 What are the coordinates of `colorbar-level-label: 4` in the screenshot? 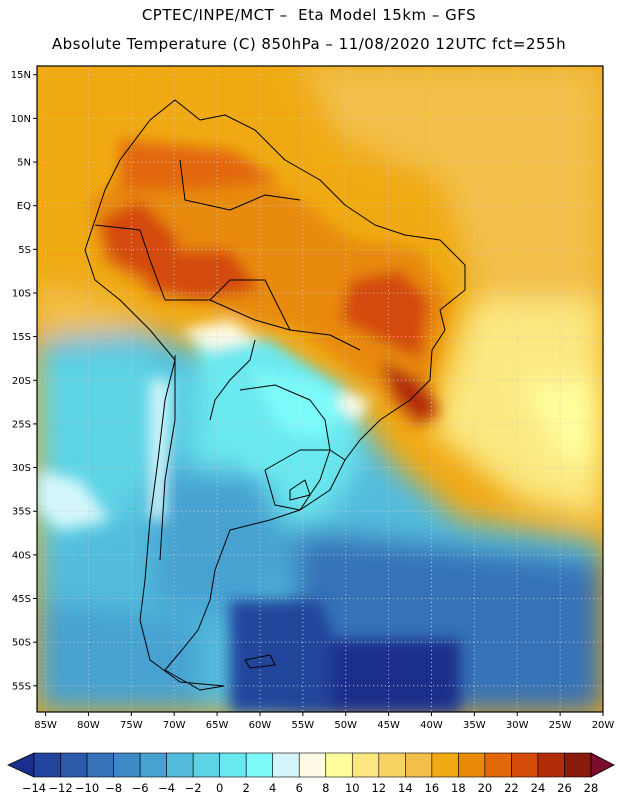 It's located at (272, 788).